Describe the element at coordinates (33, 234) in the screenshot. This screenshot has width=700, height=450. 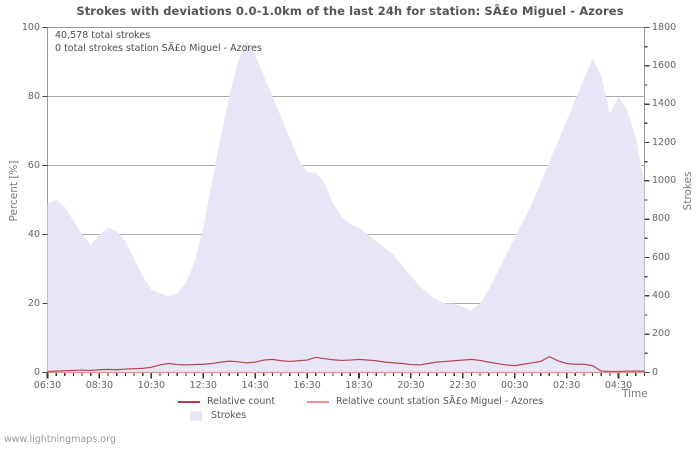
I see `left-axis-tick-label: 40` at that location.